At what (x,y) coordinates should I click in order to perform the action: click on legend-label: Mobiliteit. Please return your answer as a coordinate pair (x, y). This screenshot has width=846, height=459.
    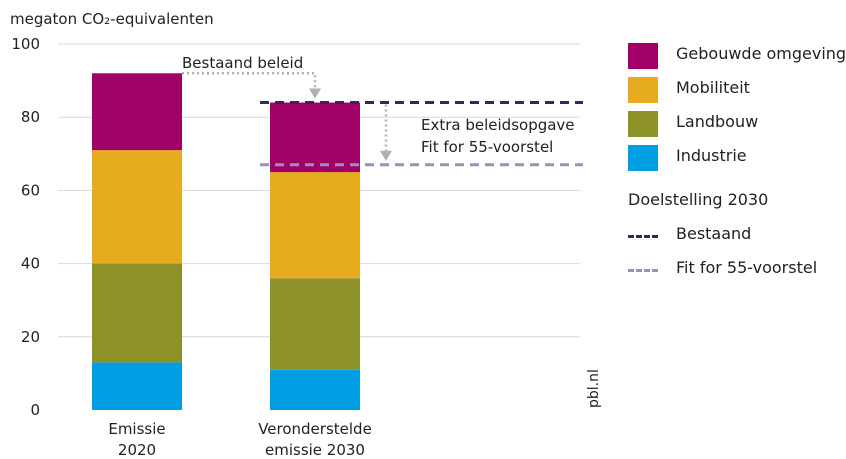
    Looking at the image, I should click on (713, 87).